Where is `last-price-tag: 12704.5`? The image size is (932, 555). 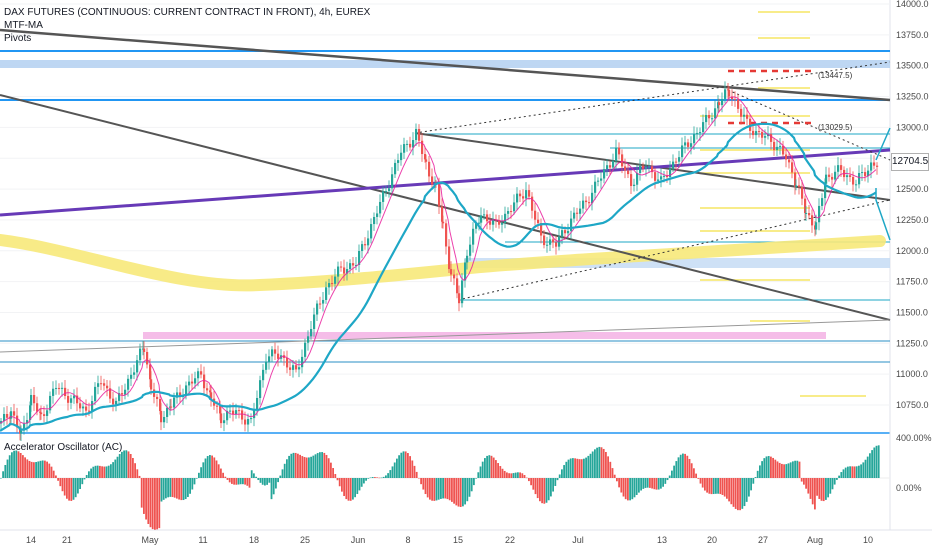
last-price-tag: 12704.5 is located at coordinates (910, 162).